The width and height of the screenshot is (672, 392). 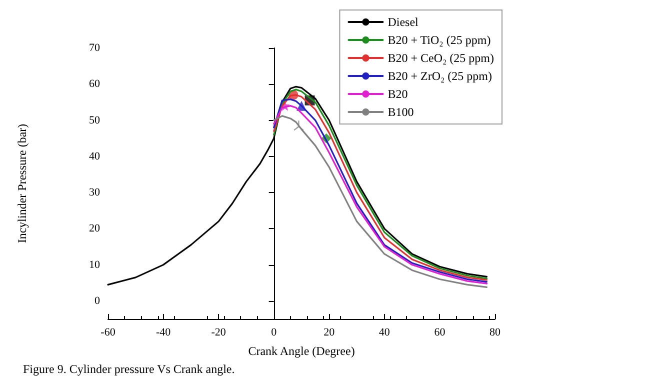 I want to click on x-tick-label: 60, so click(x=440, y=332).